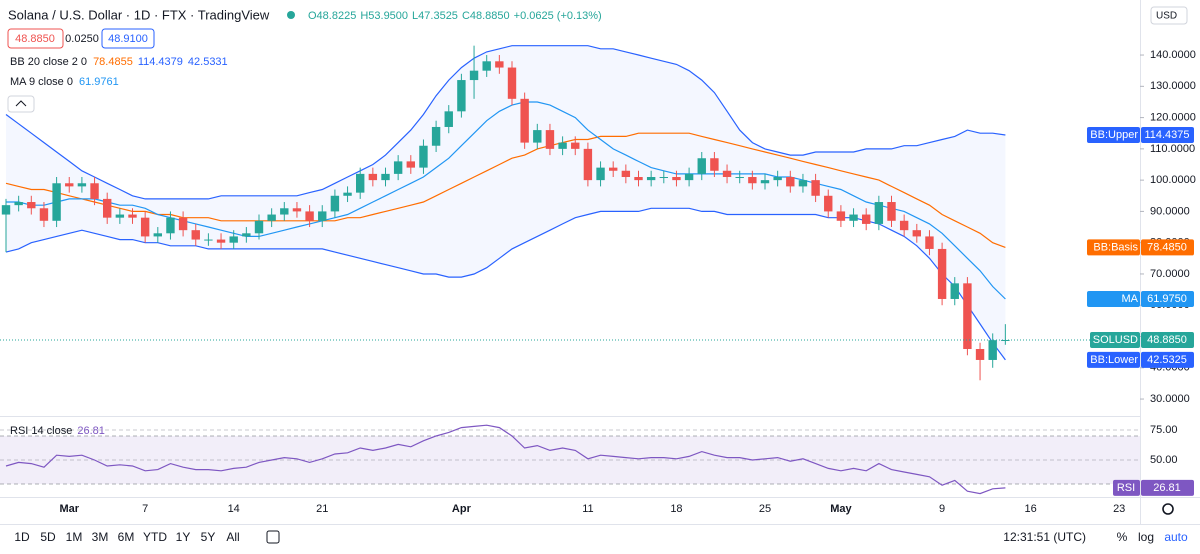  I want to click on axis-tag-value-text: 61.9750, so click(1167, 299).